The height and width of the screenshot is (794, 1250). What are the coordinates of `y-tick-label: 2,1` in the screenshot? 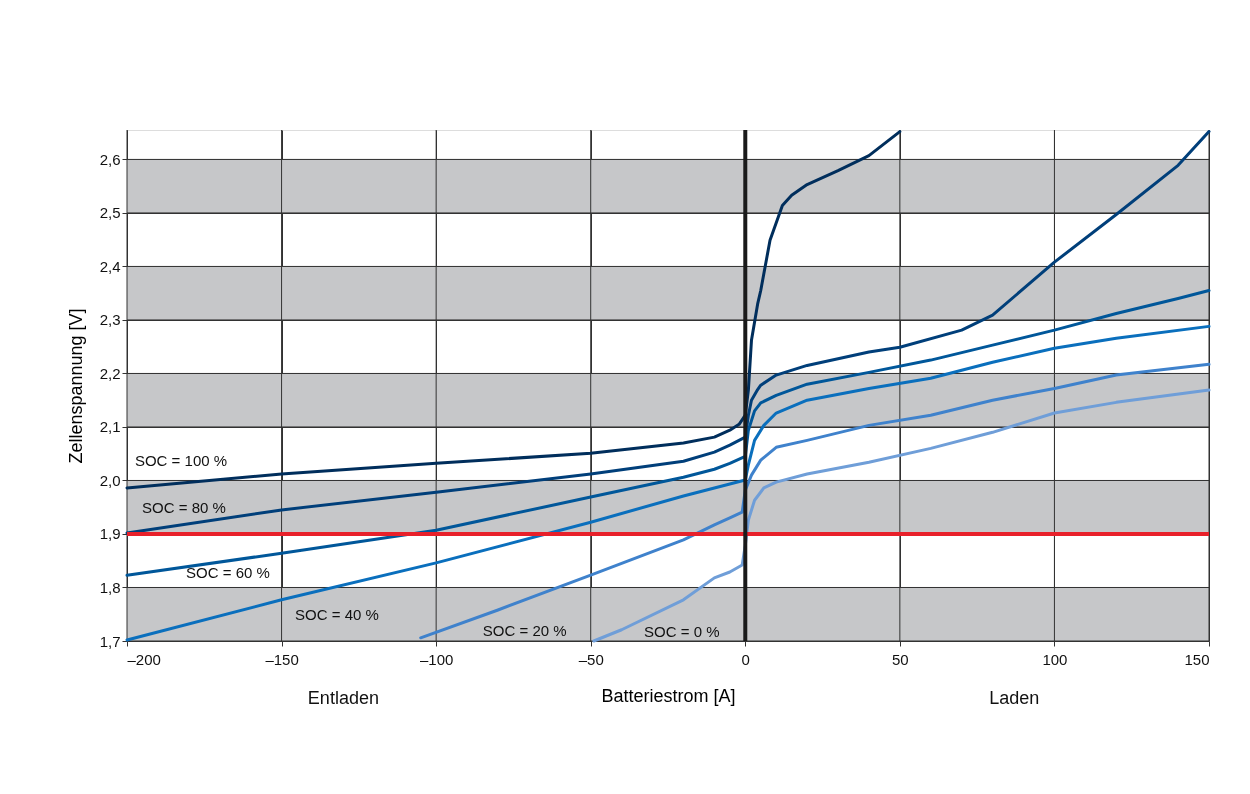 It's located at (110, 427).